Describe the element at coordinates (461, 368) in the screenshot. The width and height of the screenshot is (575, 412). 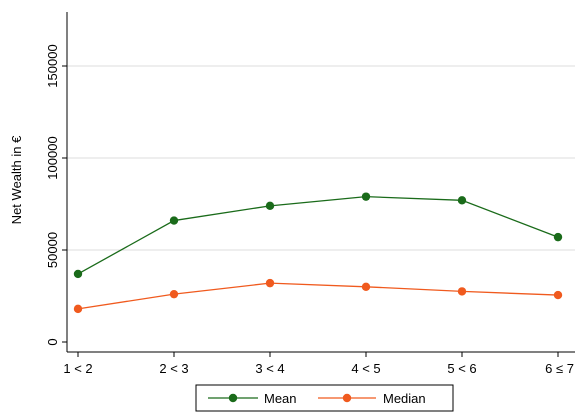
I see `x-tick-label: 5 < 6` at that location.